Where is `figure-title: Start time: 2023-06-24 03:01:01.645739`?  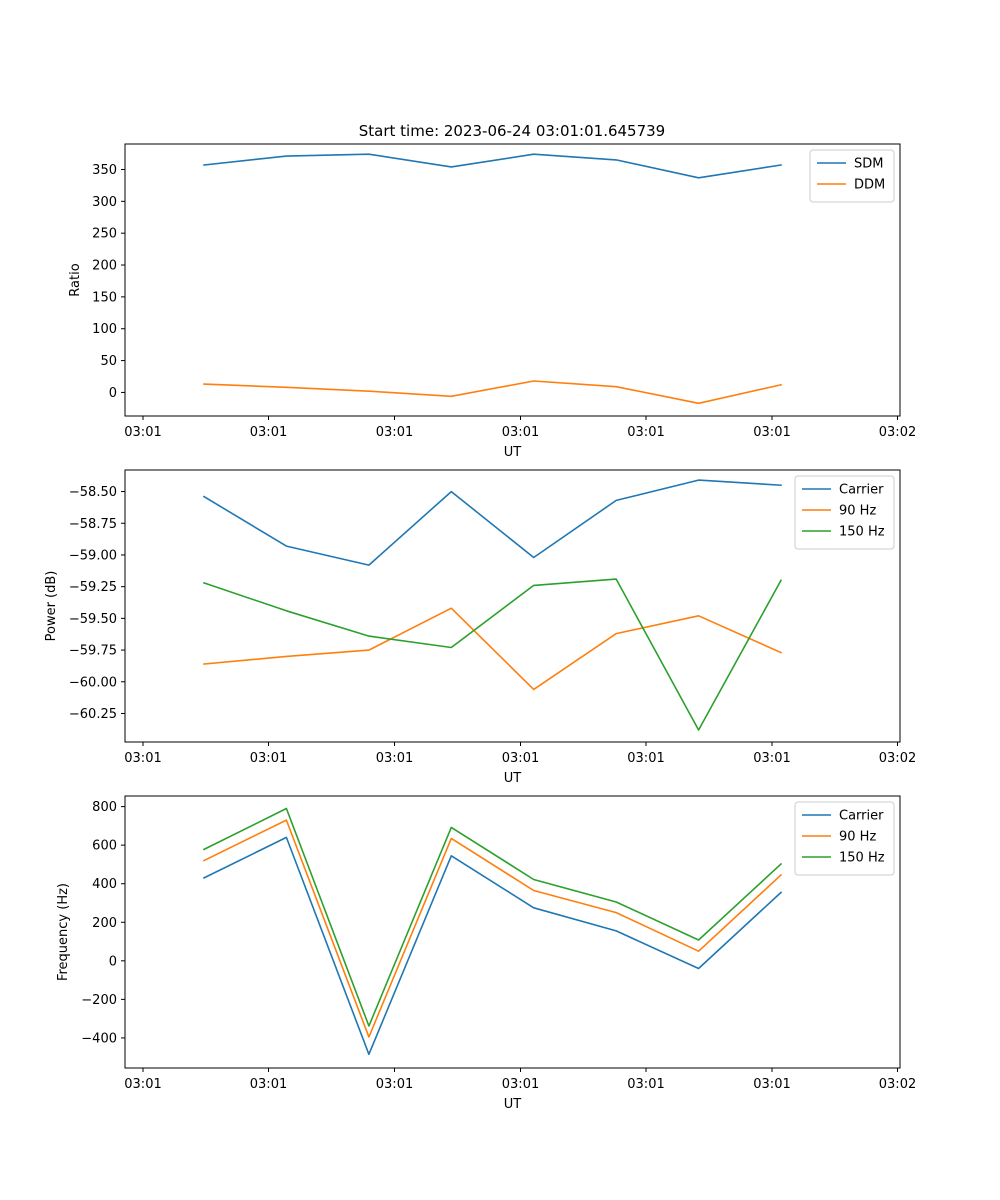 figure-title: Start time: 2023-06-24 03:01:01.645739 is located at coordinates (512, 131).